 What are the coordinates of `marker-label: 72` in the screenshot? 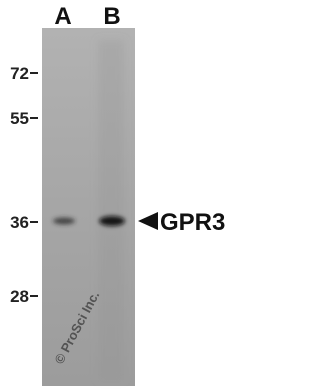 It's located at (19, 73).